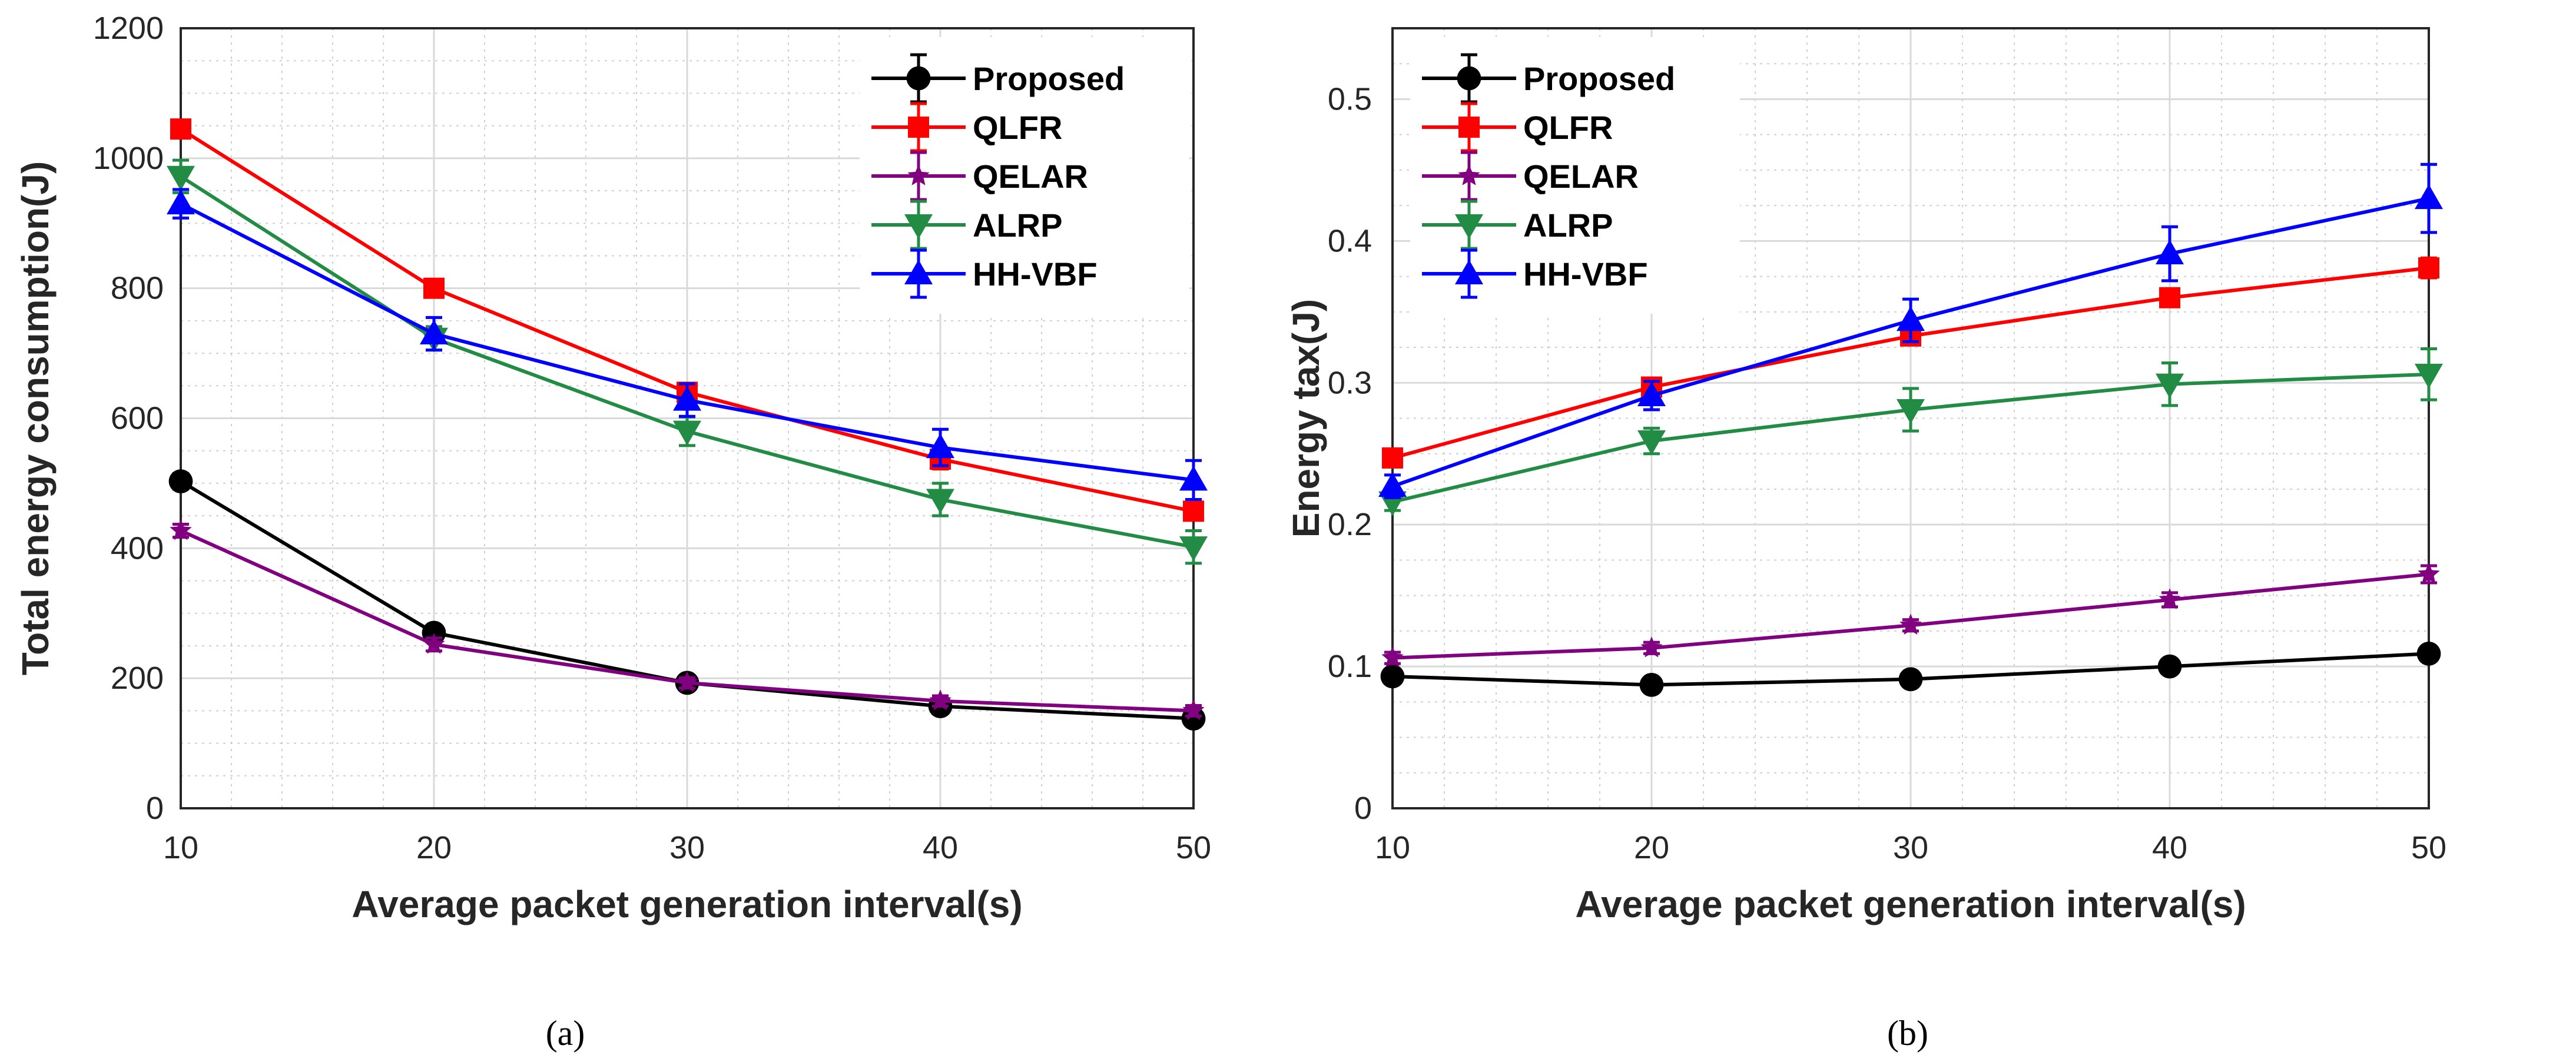  I want to click on y-tick-label: 800, so click(137, 288).